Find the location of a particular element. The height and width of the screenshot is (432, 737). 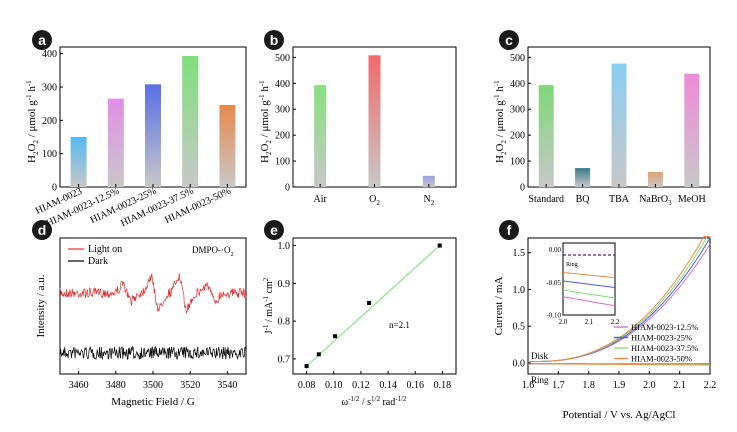

y-tick-label: 0.9 is located at coordinates (284, 284).